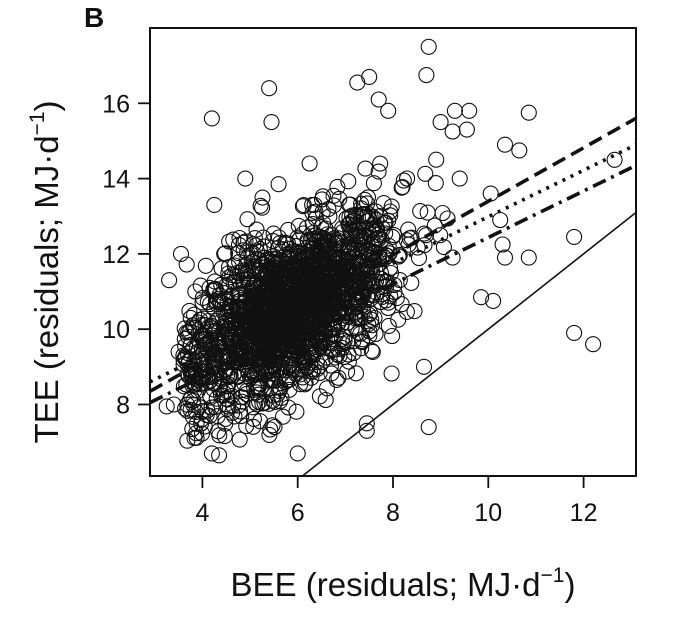 Image resolution: width=678 pixels, height=620 pixels. What do you see at coordinates (116, 180) in the screenshot?
I see `y-tick-label: 14` at bounding box center [116, 180].